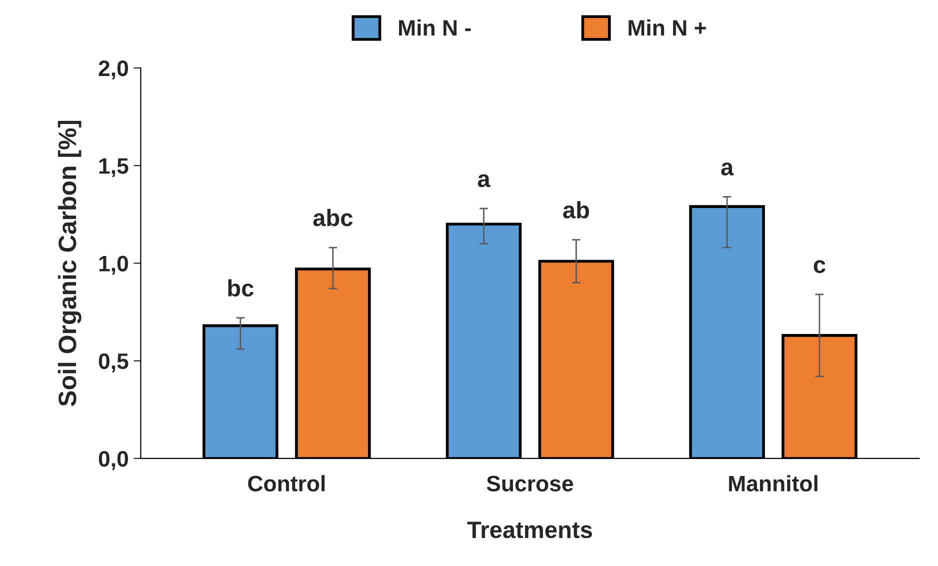 Image resolution: width=938 pixels, height=566 pixels. Describe the element at coordinates (113, 362) in the screenshot. I see `y-tick-label: 0,5` at that location.